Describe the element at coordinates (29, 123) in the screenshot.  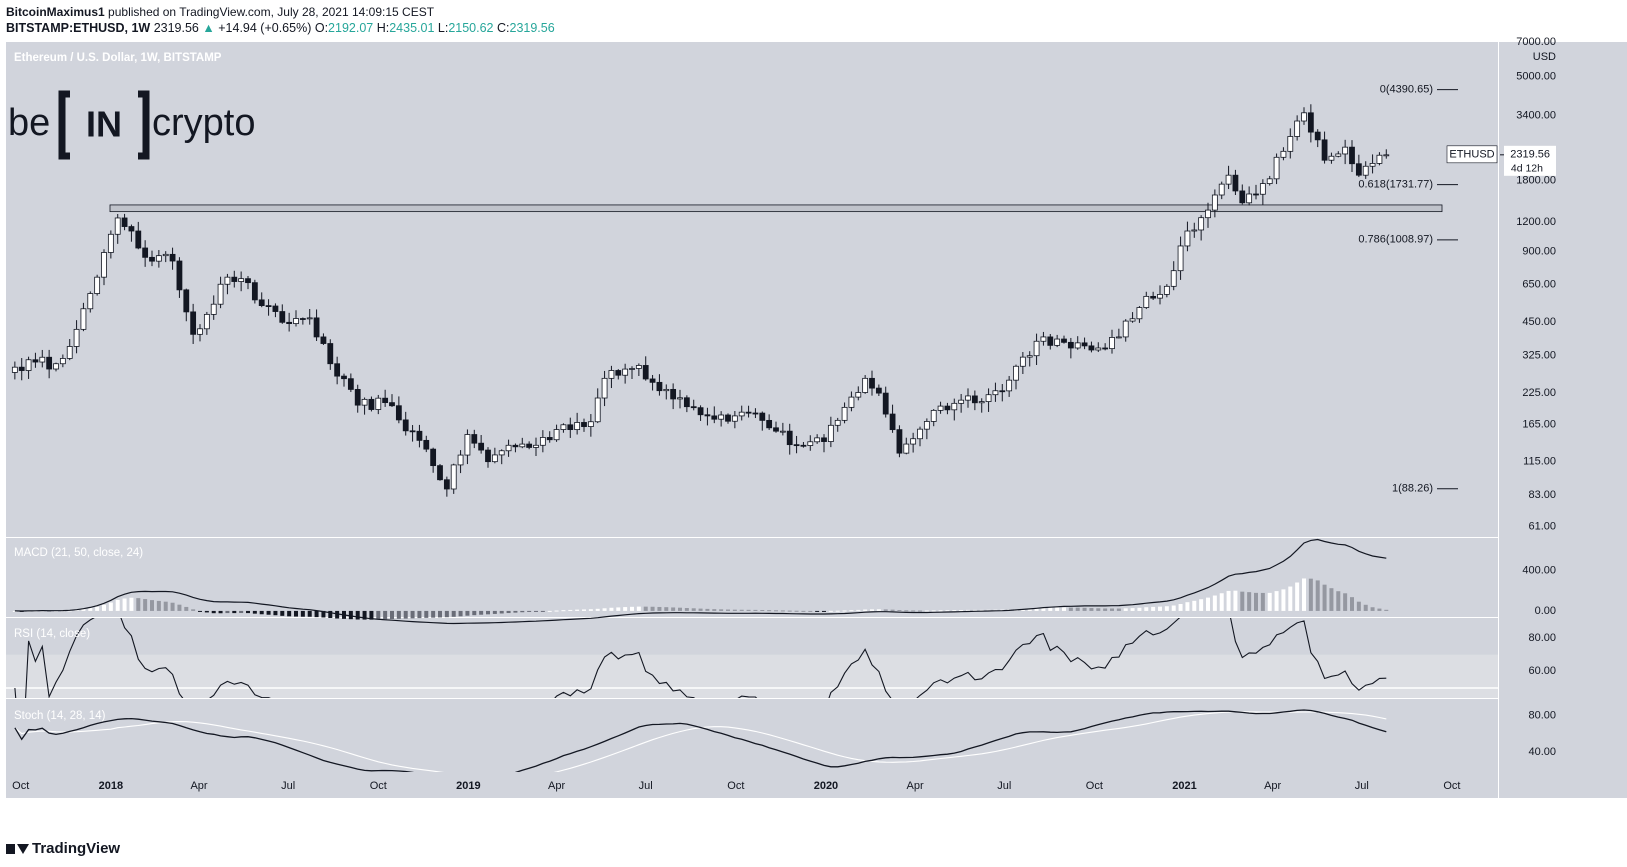
I see `watermark-be: be` at that location.